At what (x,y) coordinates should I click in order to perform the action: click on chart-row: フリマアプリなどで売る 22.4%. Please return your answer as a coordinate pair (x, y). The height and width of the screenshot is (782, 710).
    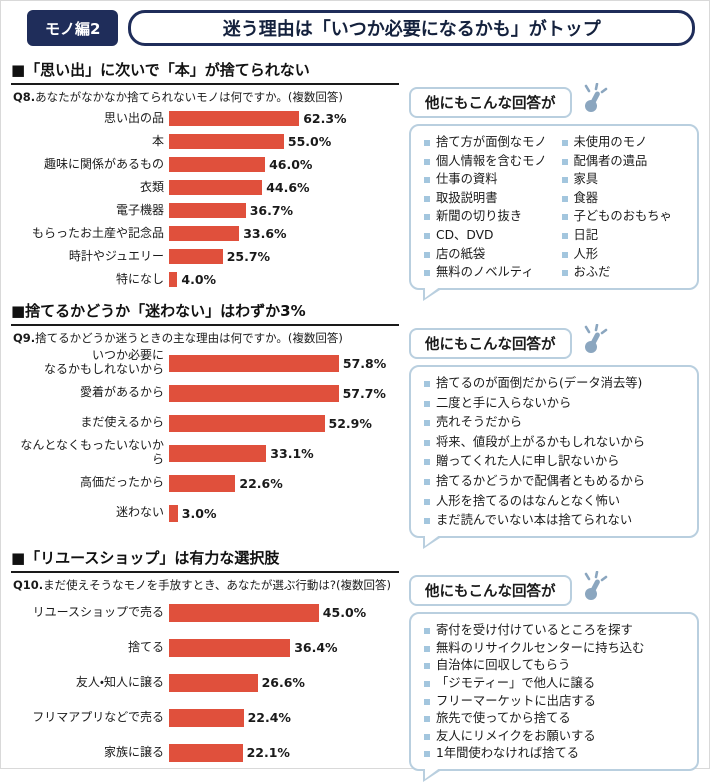
    Looking at the image, I should click on (207, 717).